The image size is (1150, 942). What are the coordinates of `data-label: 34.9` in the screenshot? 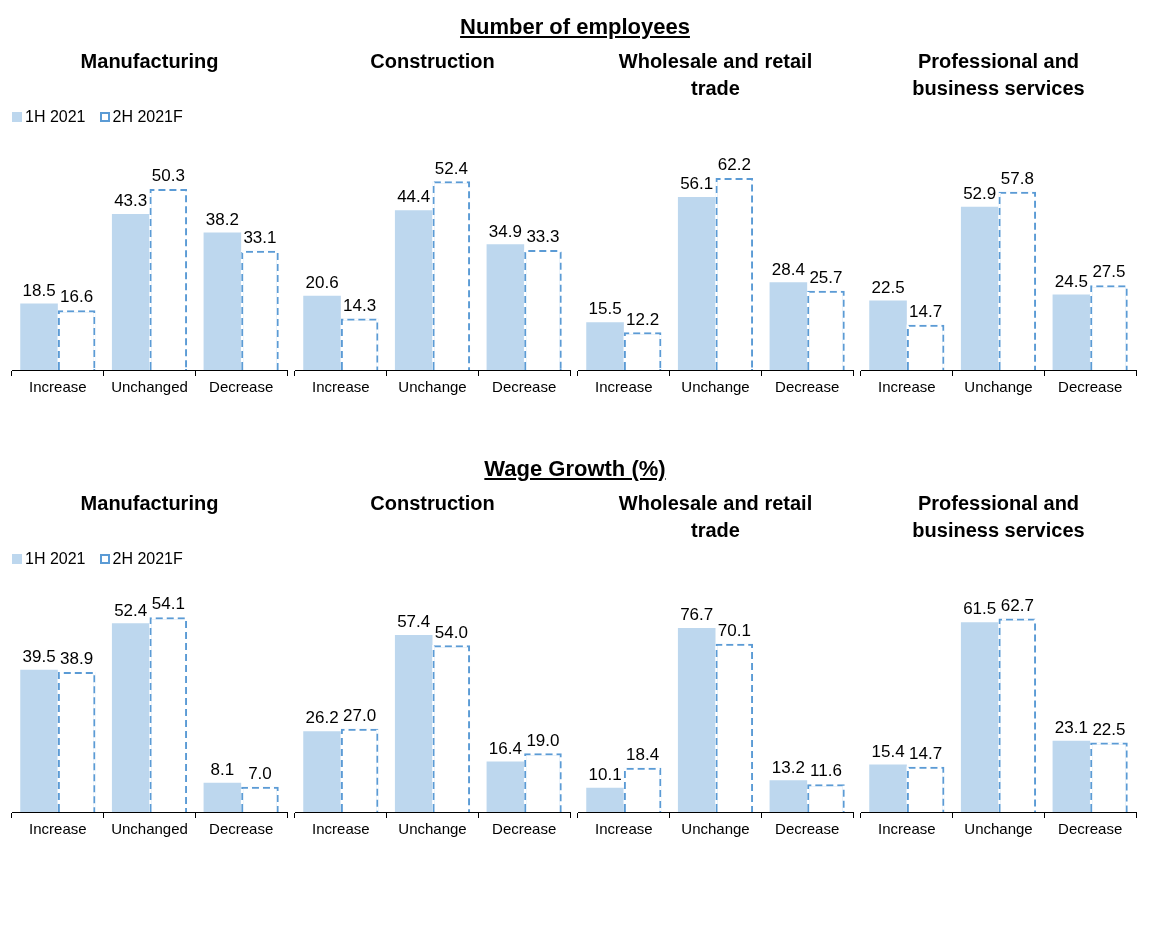 It's located at (505, 231).